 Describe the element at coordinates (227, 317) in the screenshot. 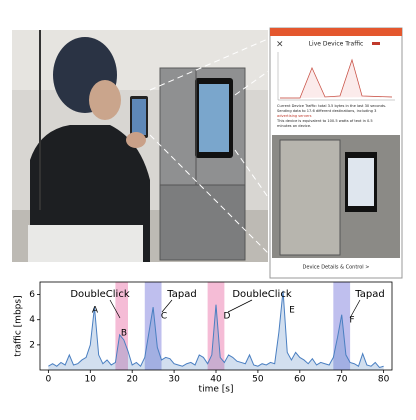

I see `peak-label: D` at that location.